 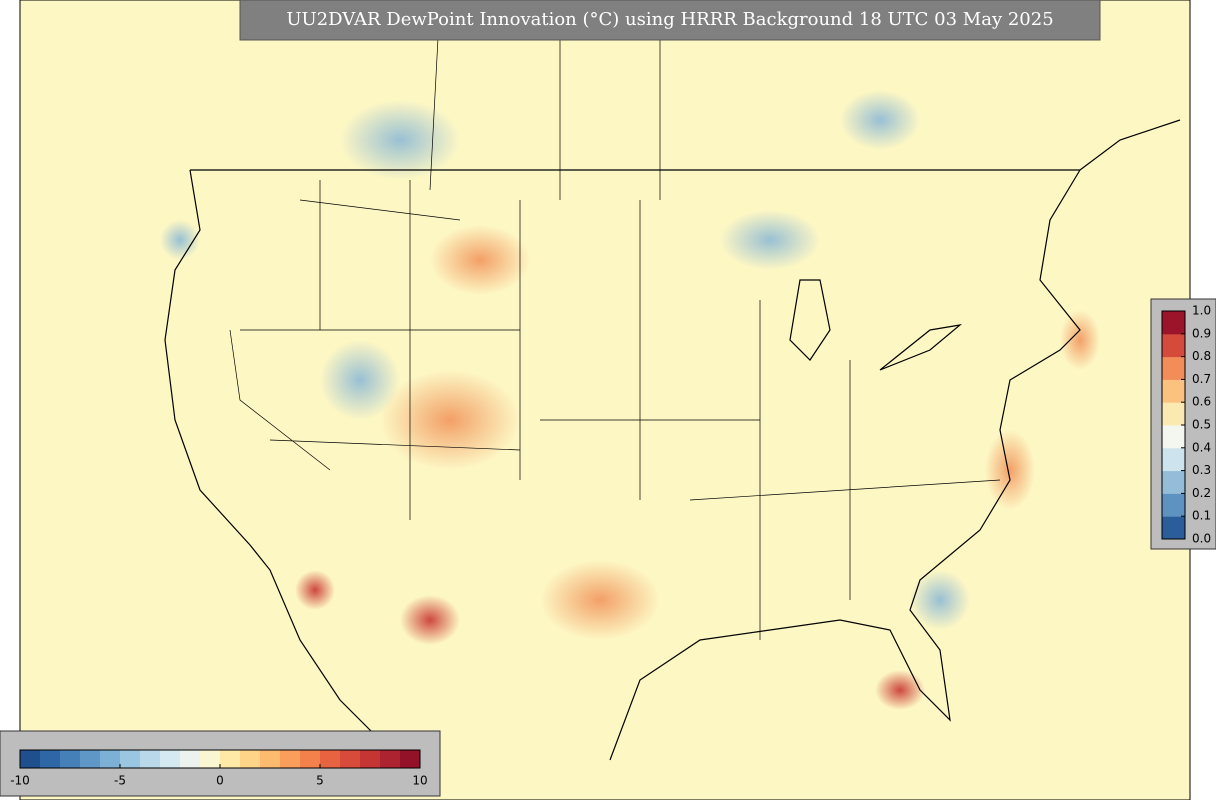 I want to click on colorbar-tick-label: -5, so click(x=120, y=781).